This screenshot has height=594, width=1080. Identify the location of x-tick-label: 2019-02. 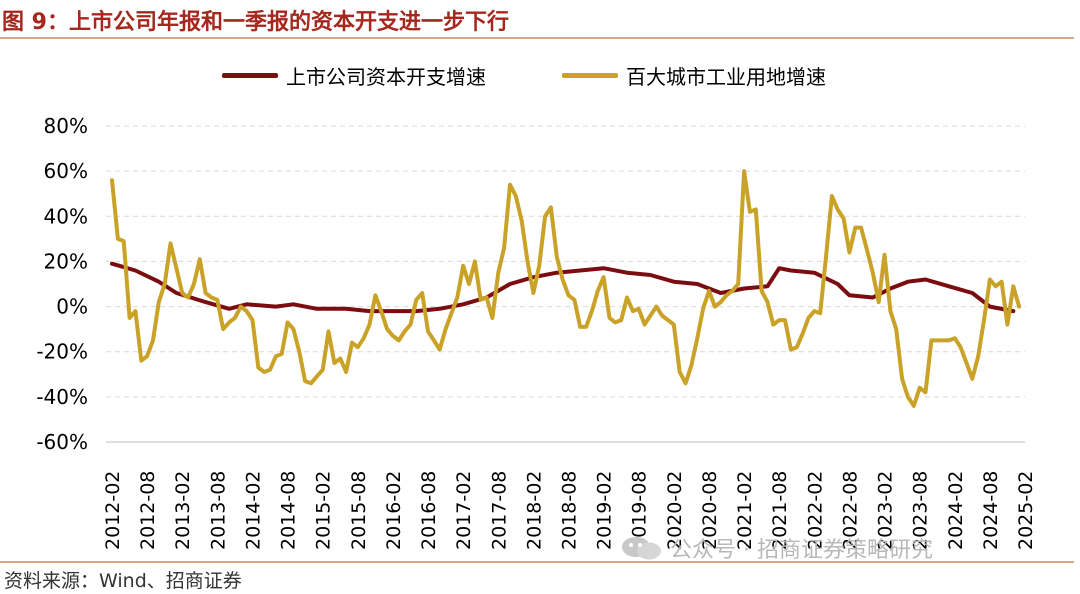
(605, 510).